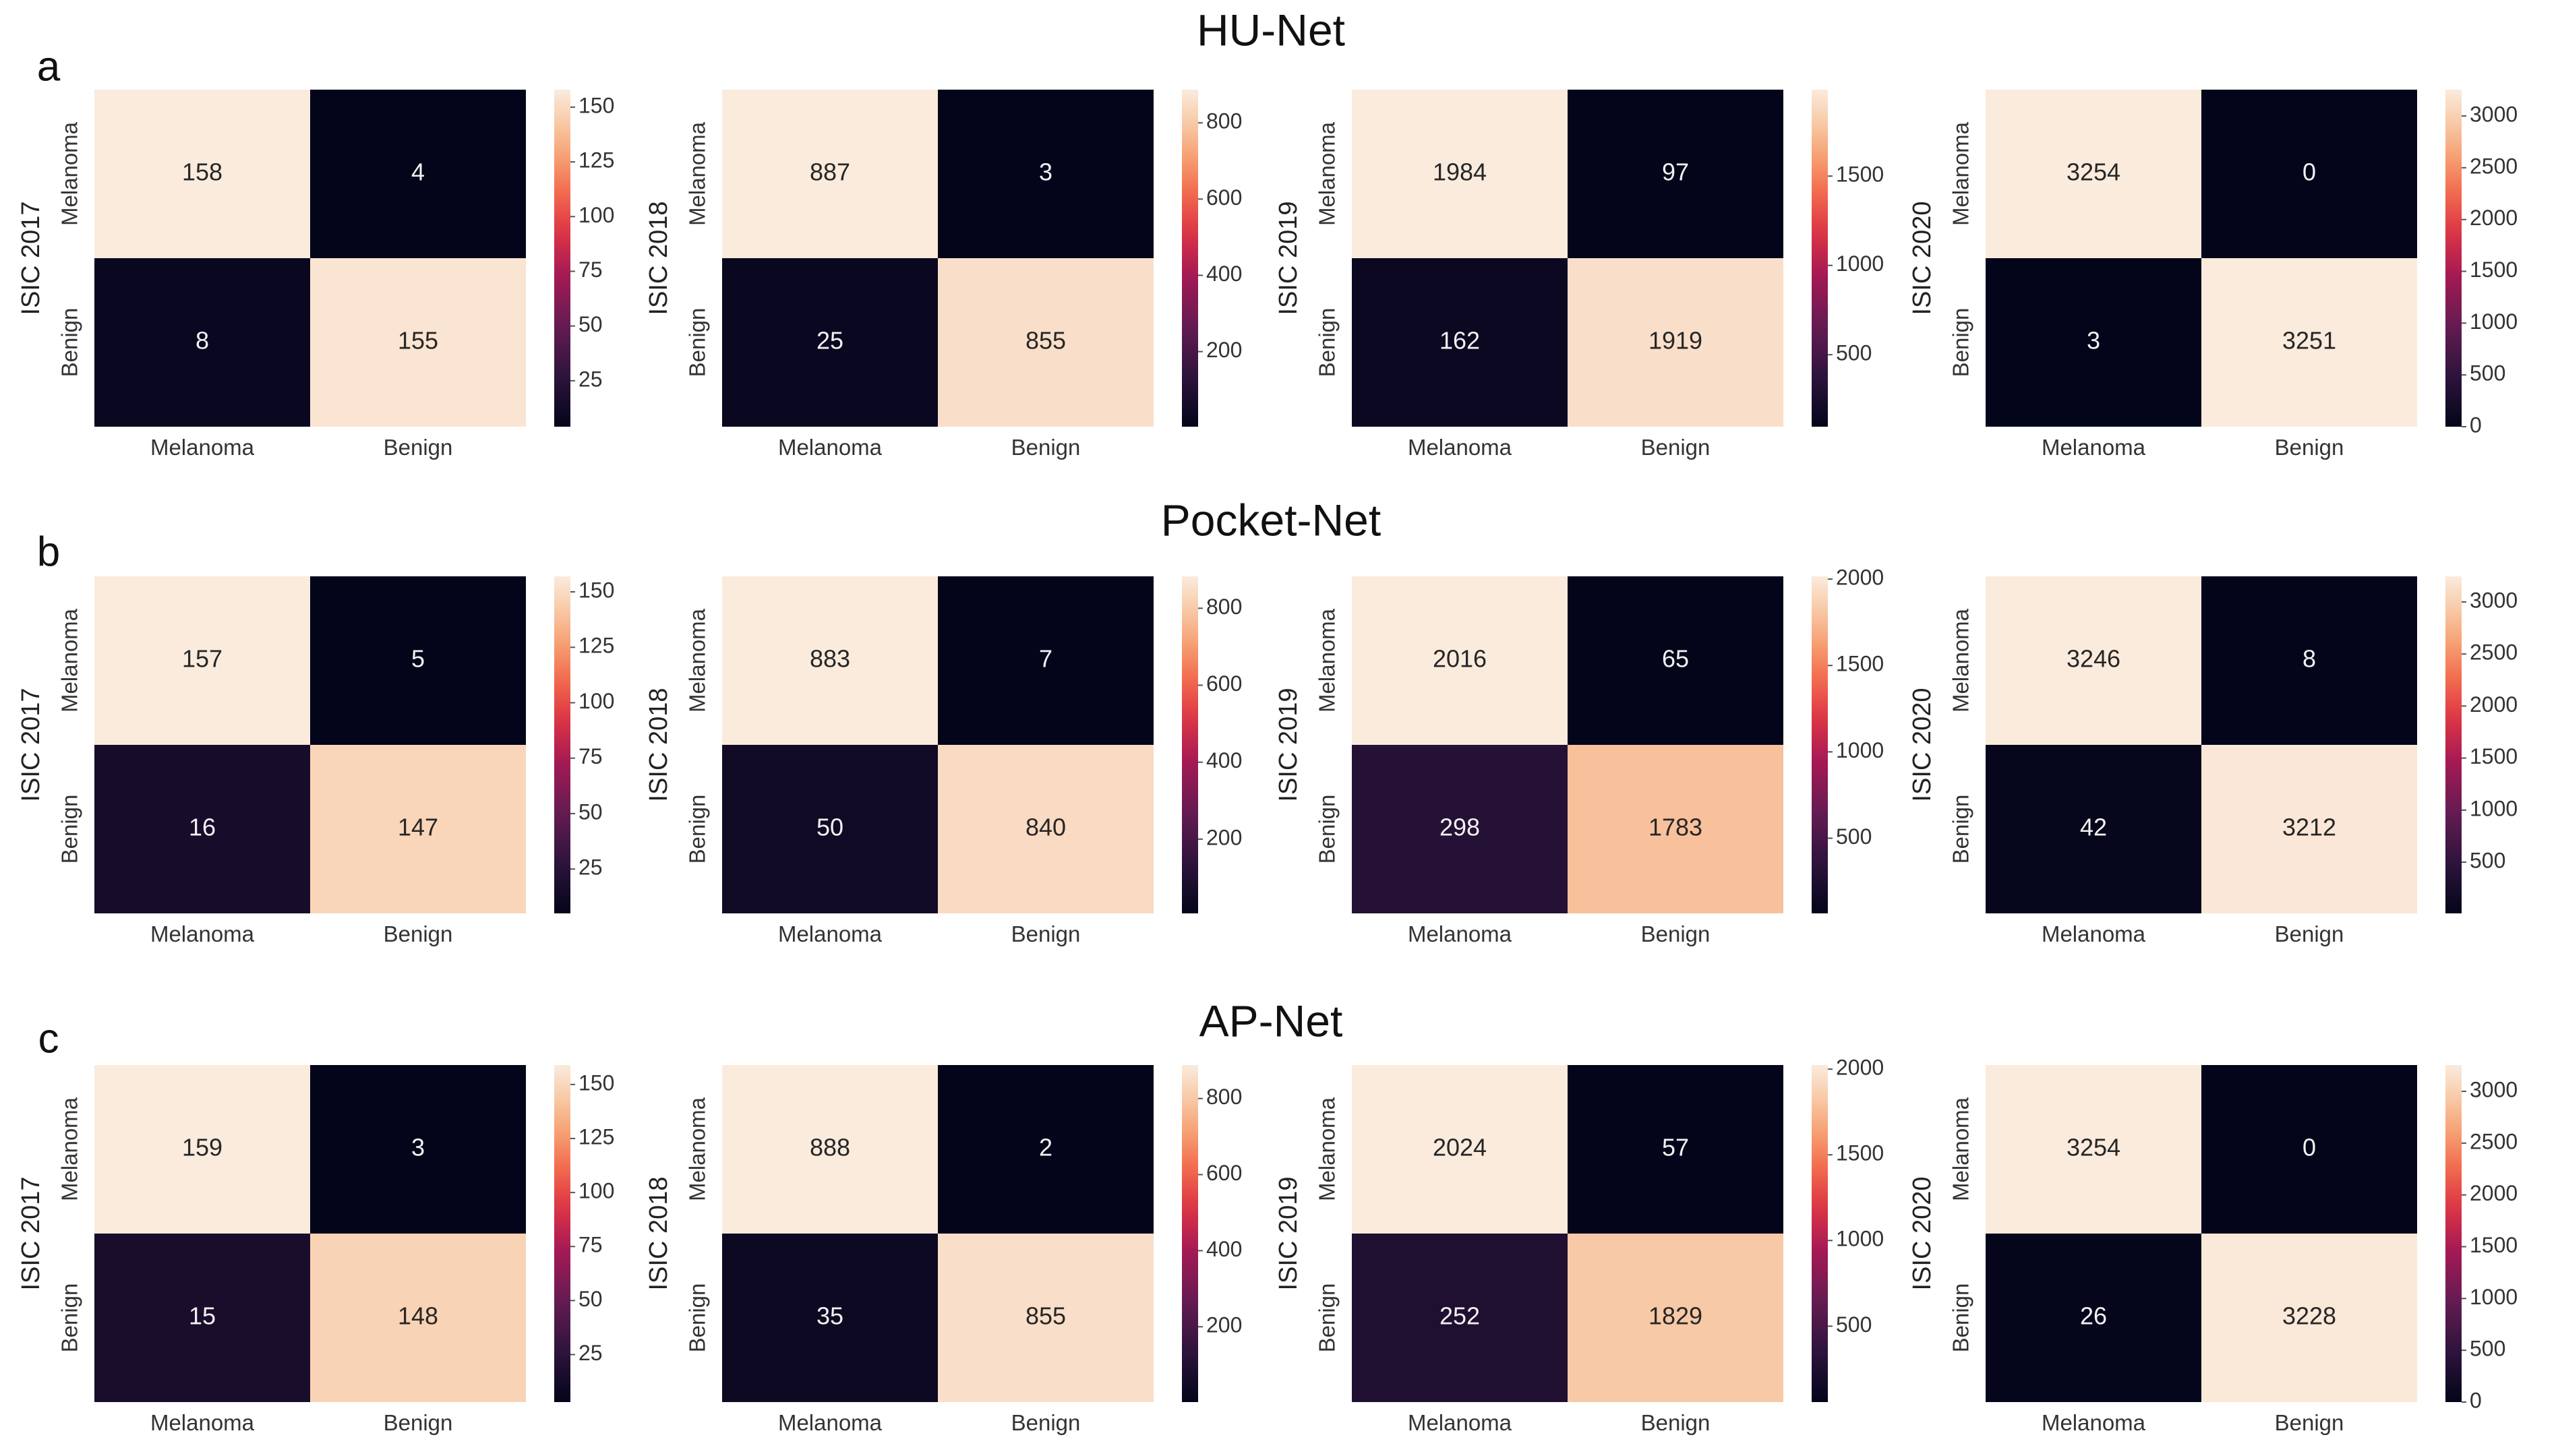  What do you see at coordinates (49, 66) in the screenshot?
I see `panel-letter: a` at bounding box center [49, 66].